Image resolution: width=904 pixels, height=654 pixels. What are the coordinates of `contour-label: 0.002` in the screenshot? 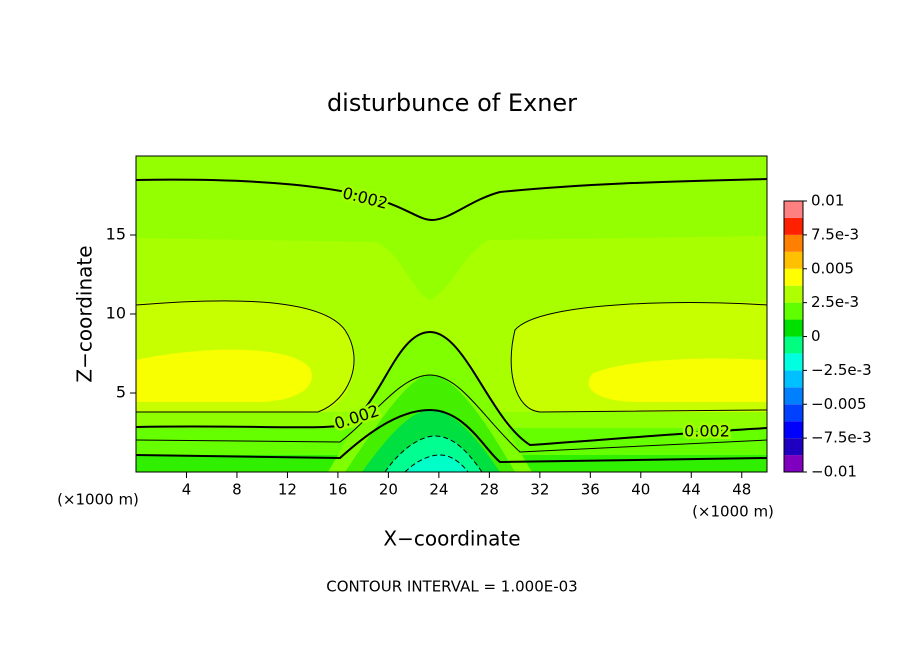 It's located at (707, 431).